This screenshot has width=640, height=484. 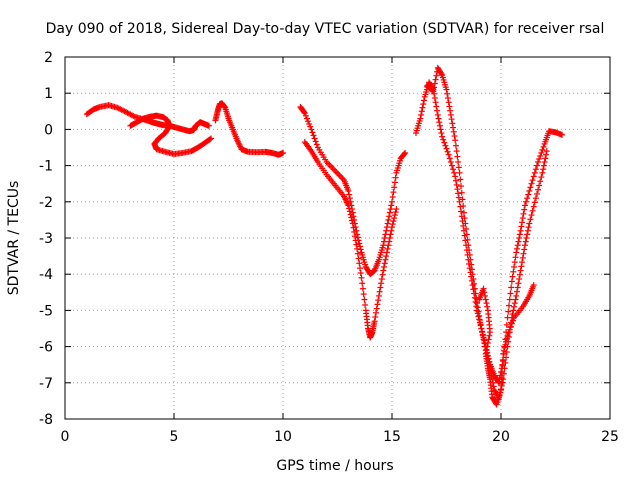 What do you see at coordinates (46, 348) in the screenshot?
I see `y-tick-label: -6` at bounding box center [46, 348].